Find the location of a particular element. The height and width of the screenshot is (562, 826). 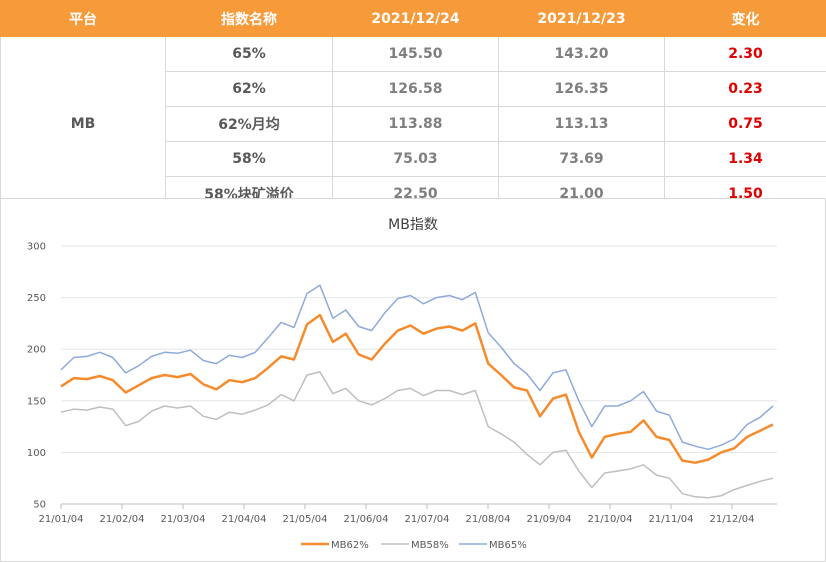

row-value-2: 126.35 is located at coordinates (581, 89).